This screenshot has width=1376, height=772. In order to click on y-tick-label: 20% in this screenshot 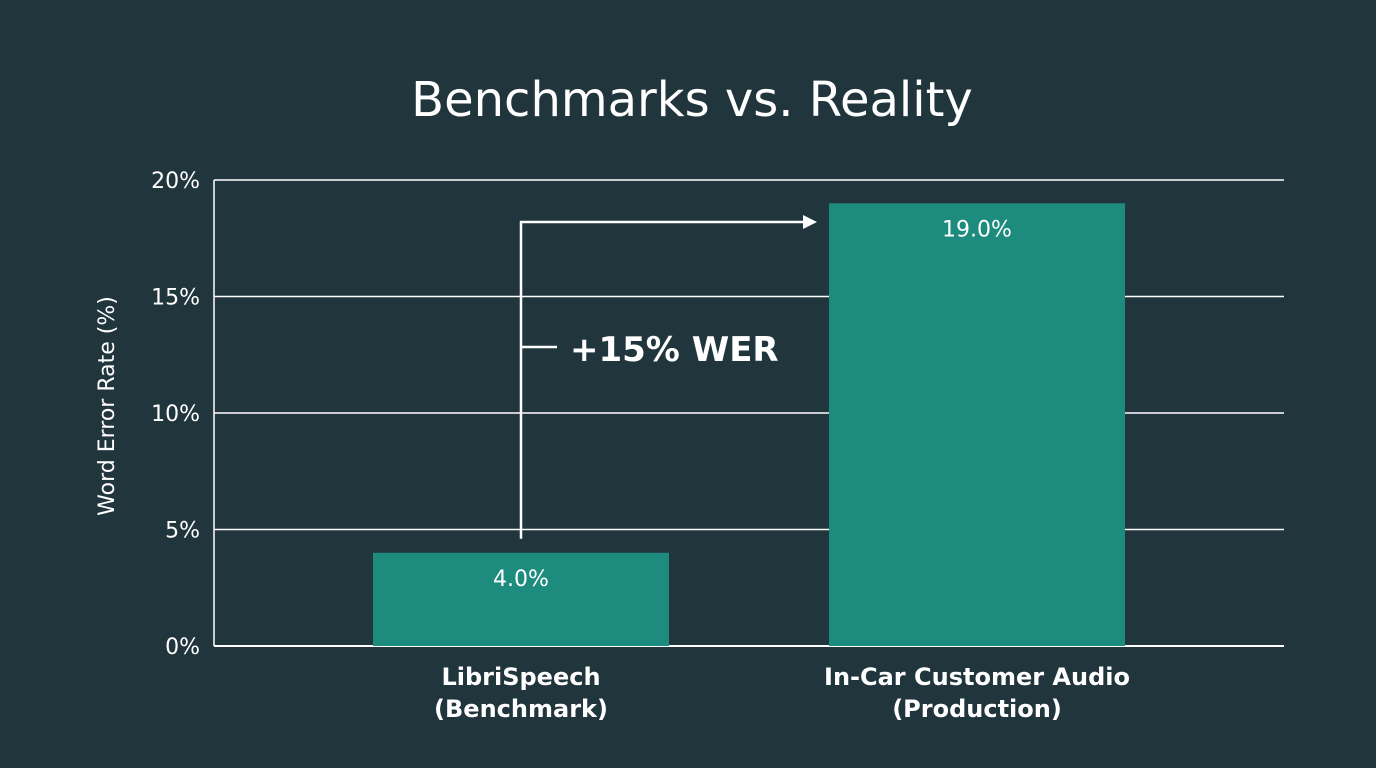, I will do `click(175, 181)`.